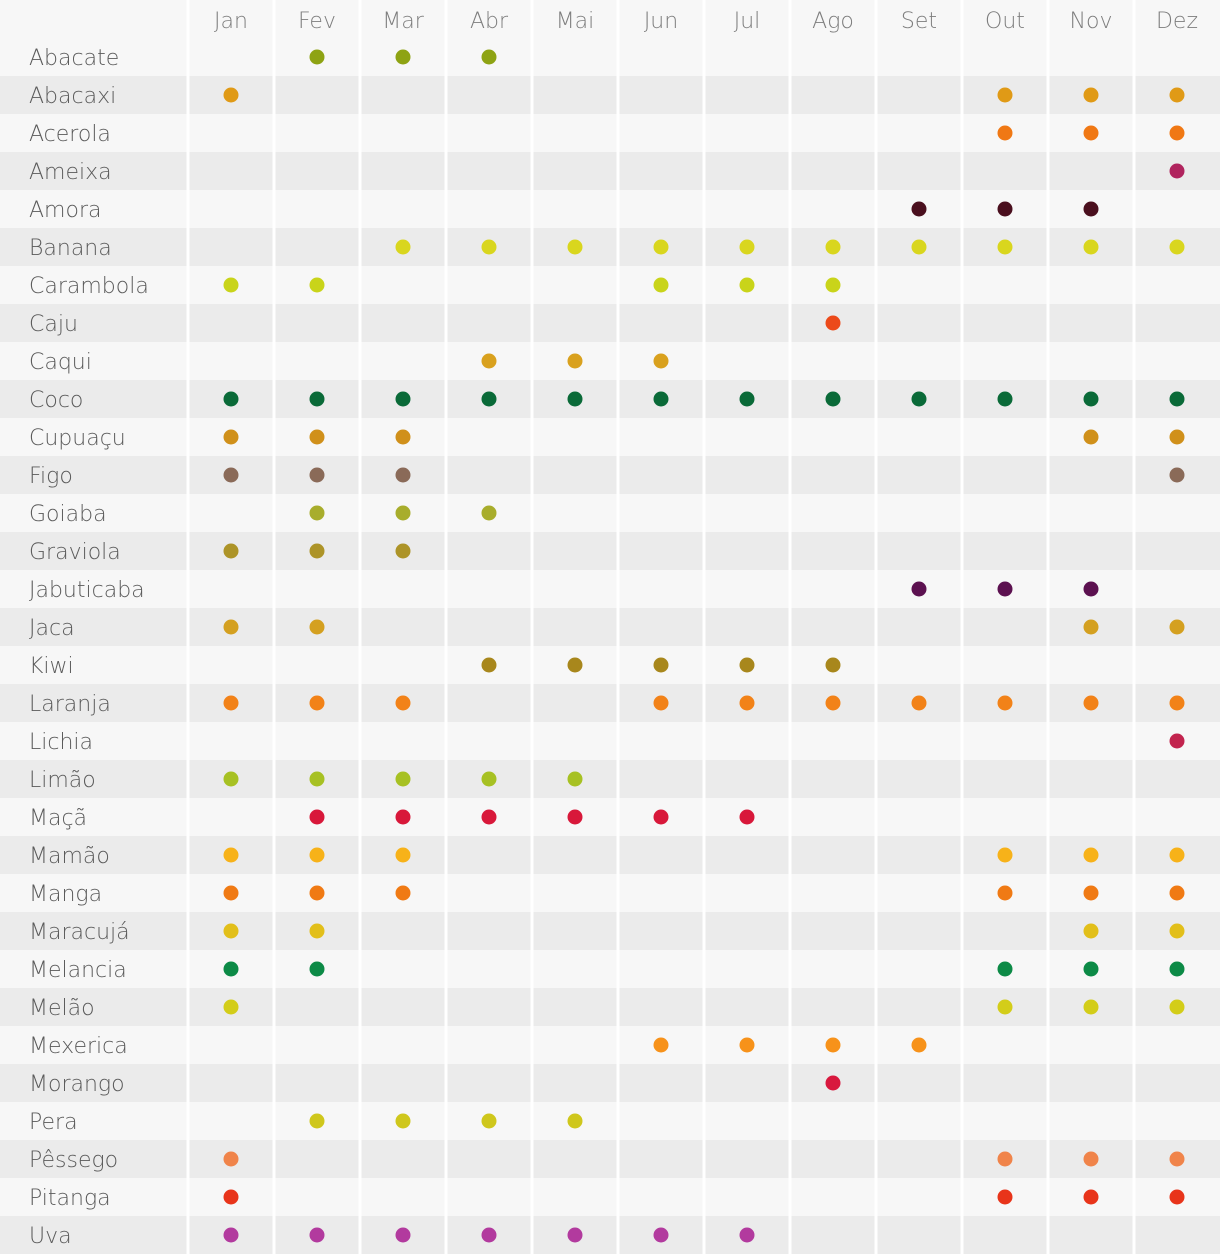 The image size is (1220, 1258). I want to click on header-background, so click(610, 19).